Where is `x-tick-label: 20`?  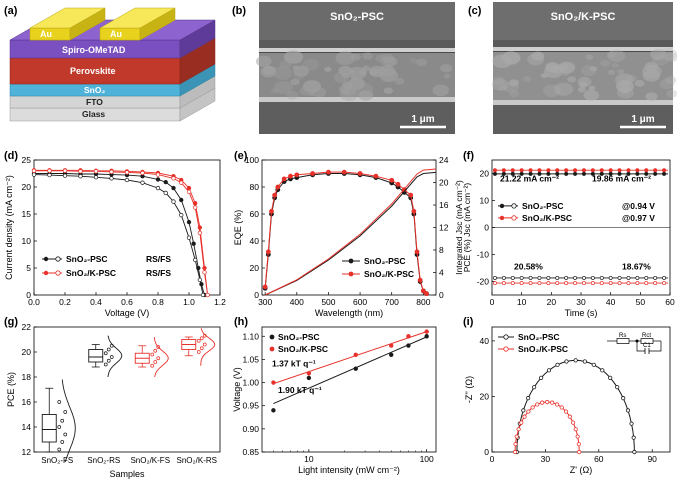
x-tick-label: 20 is located at coordinates (552, 302).